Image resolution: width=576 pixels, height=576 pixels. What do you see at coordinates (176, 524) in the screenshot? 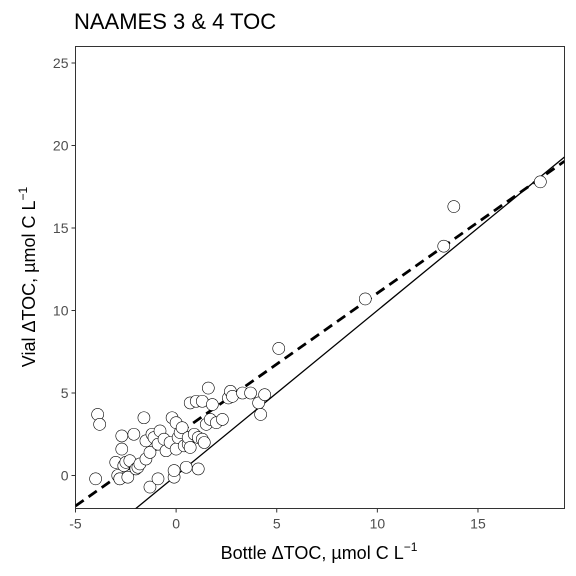
I see `x-tick-label: 0` at bounding box center [176, 524].